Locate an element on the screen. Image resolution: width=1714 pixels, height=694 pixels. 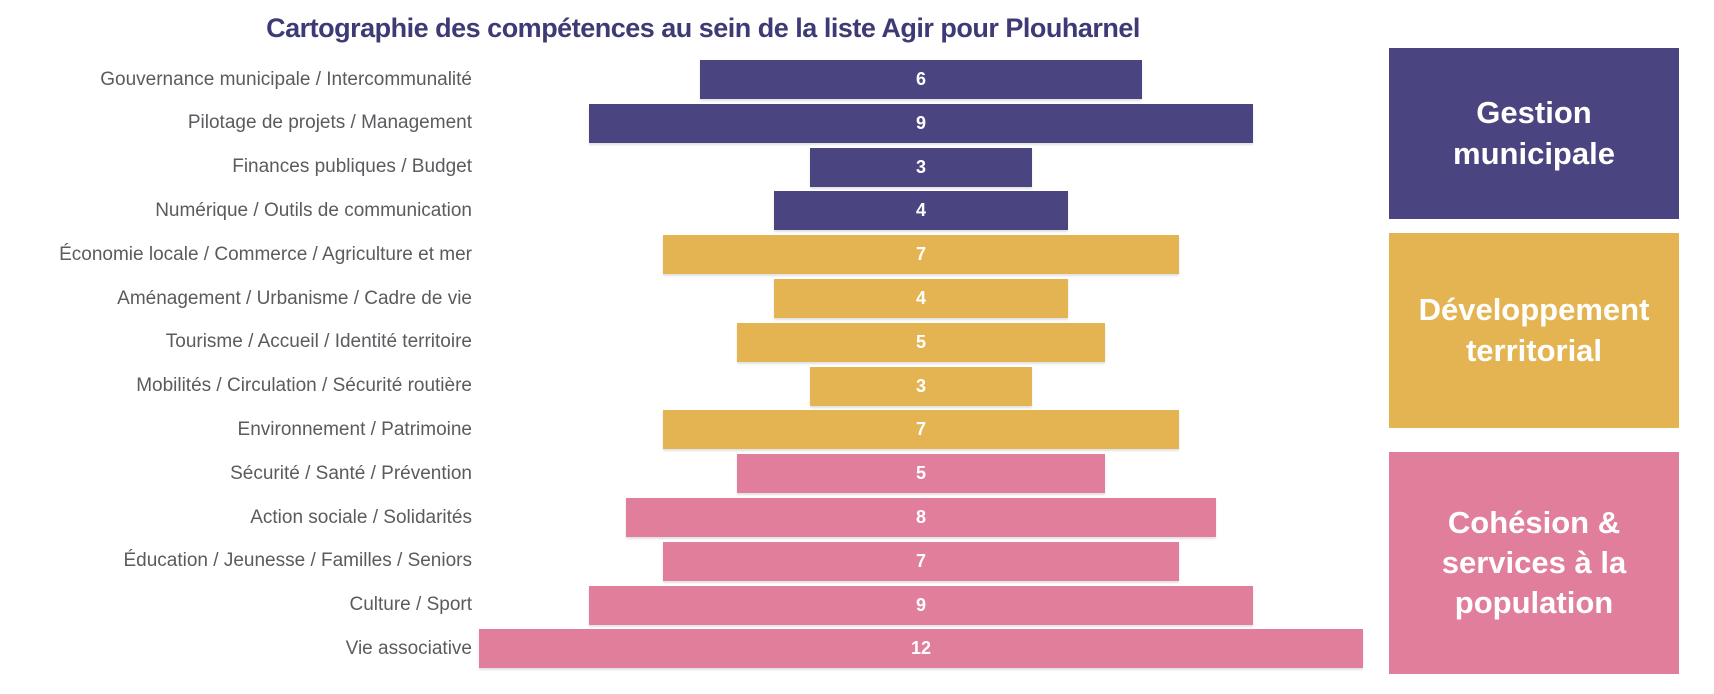
chart-row: Action sociale / Solidarités 8 is located at coordinates (857, 517).